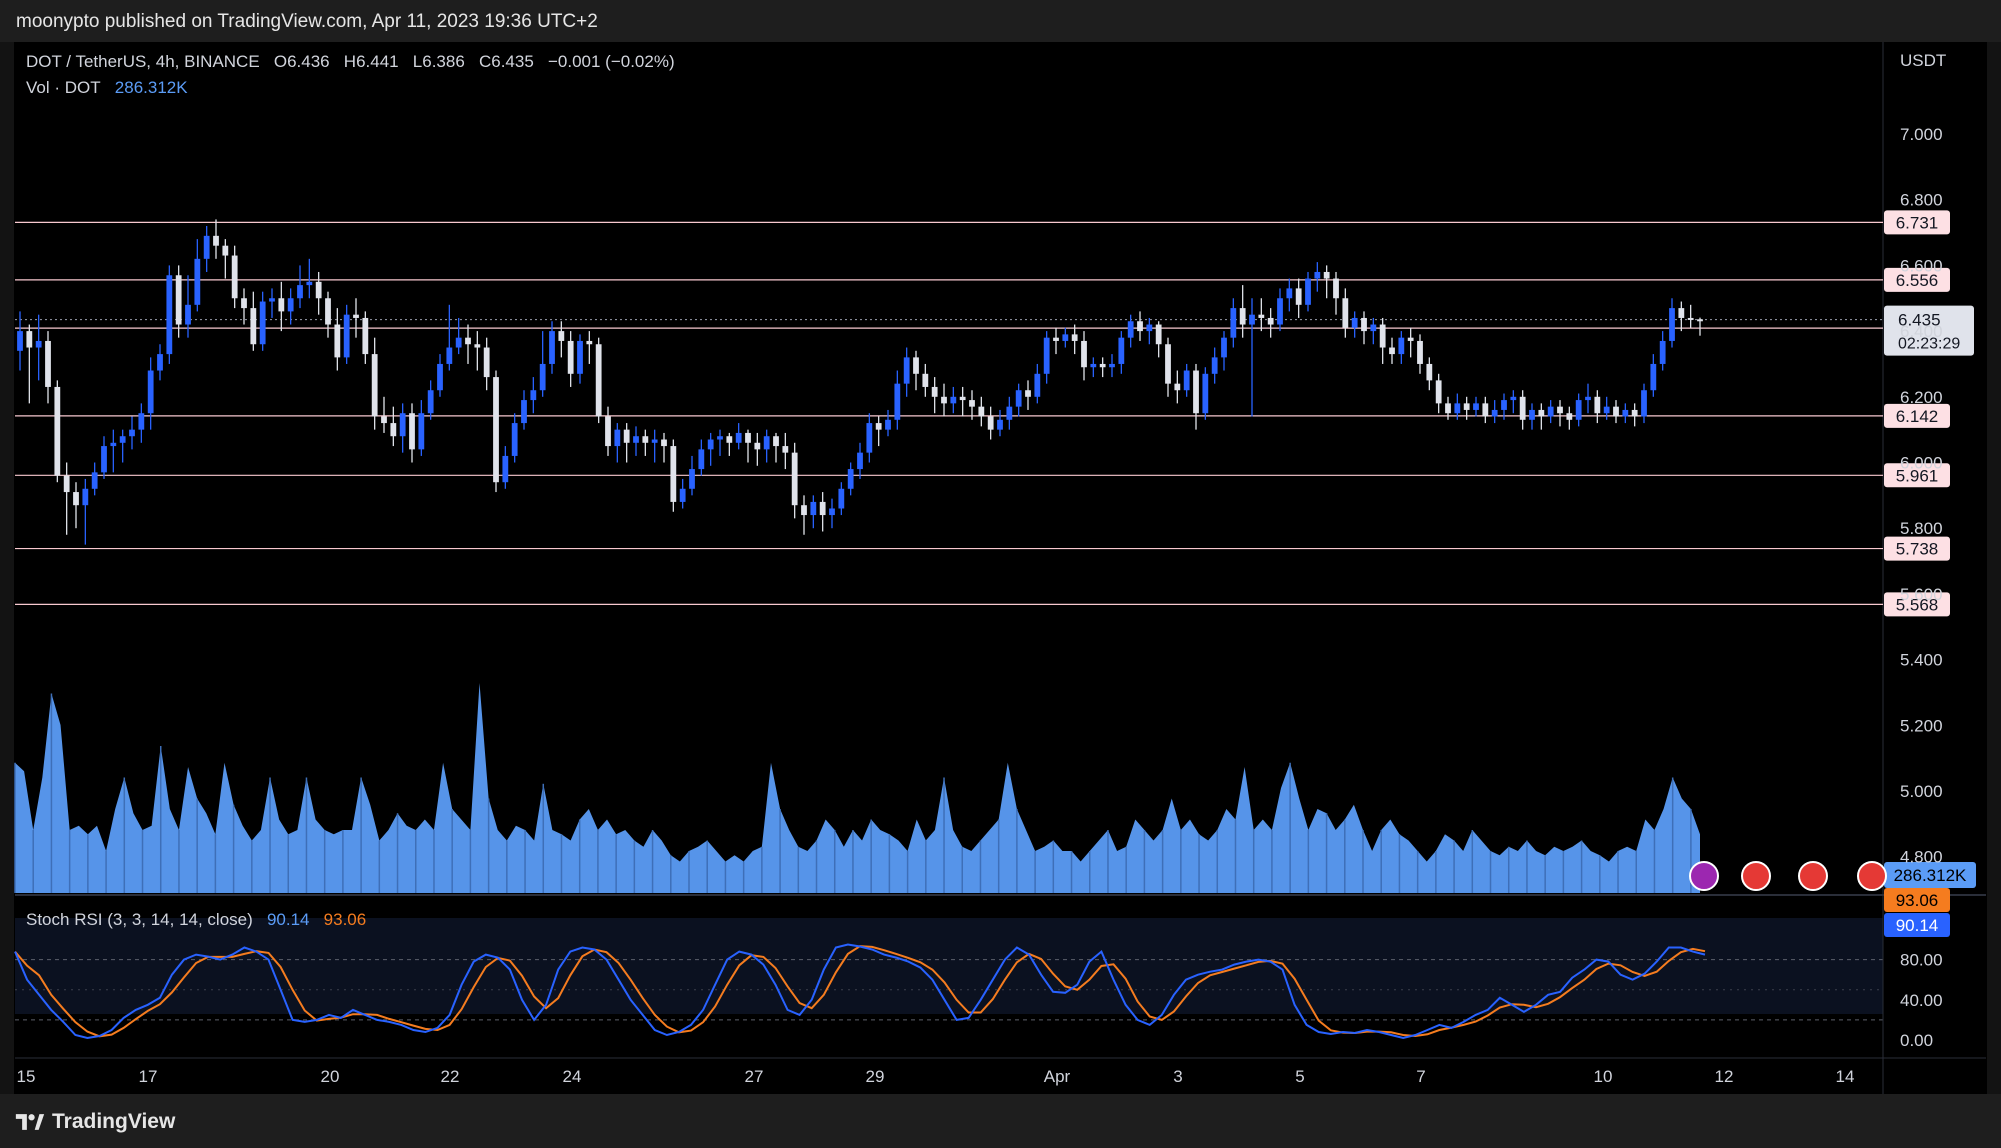 This screenshot has width=2001, height=1148. Describe the element at coordinates (139, 919) in the screenshot. I see `stoch-label: Stoch RSI (3, 3, 14, 14, close)` at that location.